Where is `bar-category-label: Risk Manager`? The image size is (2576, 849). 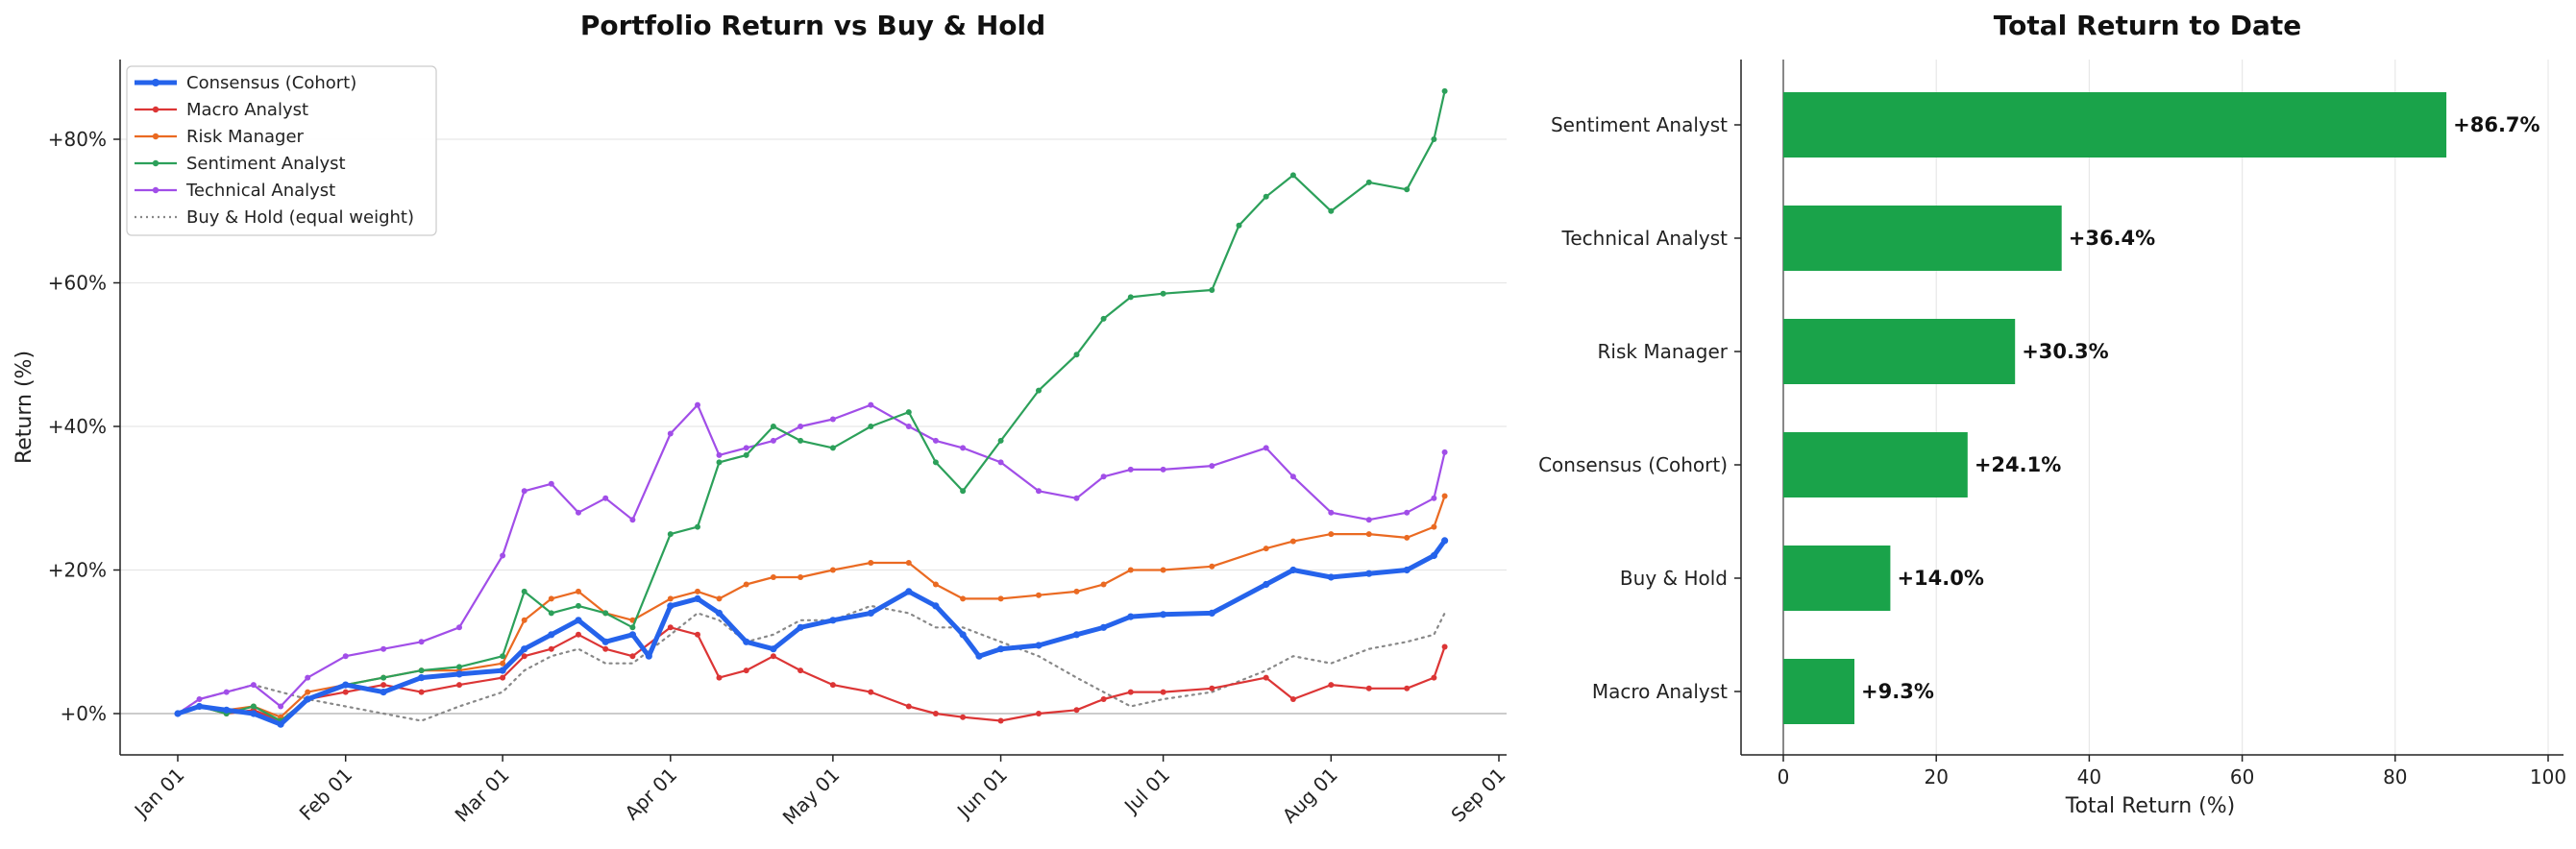 bar-category-label: Risk Manager is located at coordinates (1663, 351).